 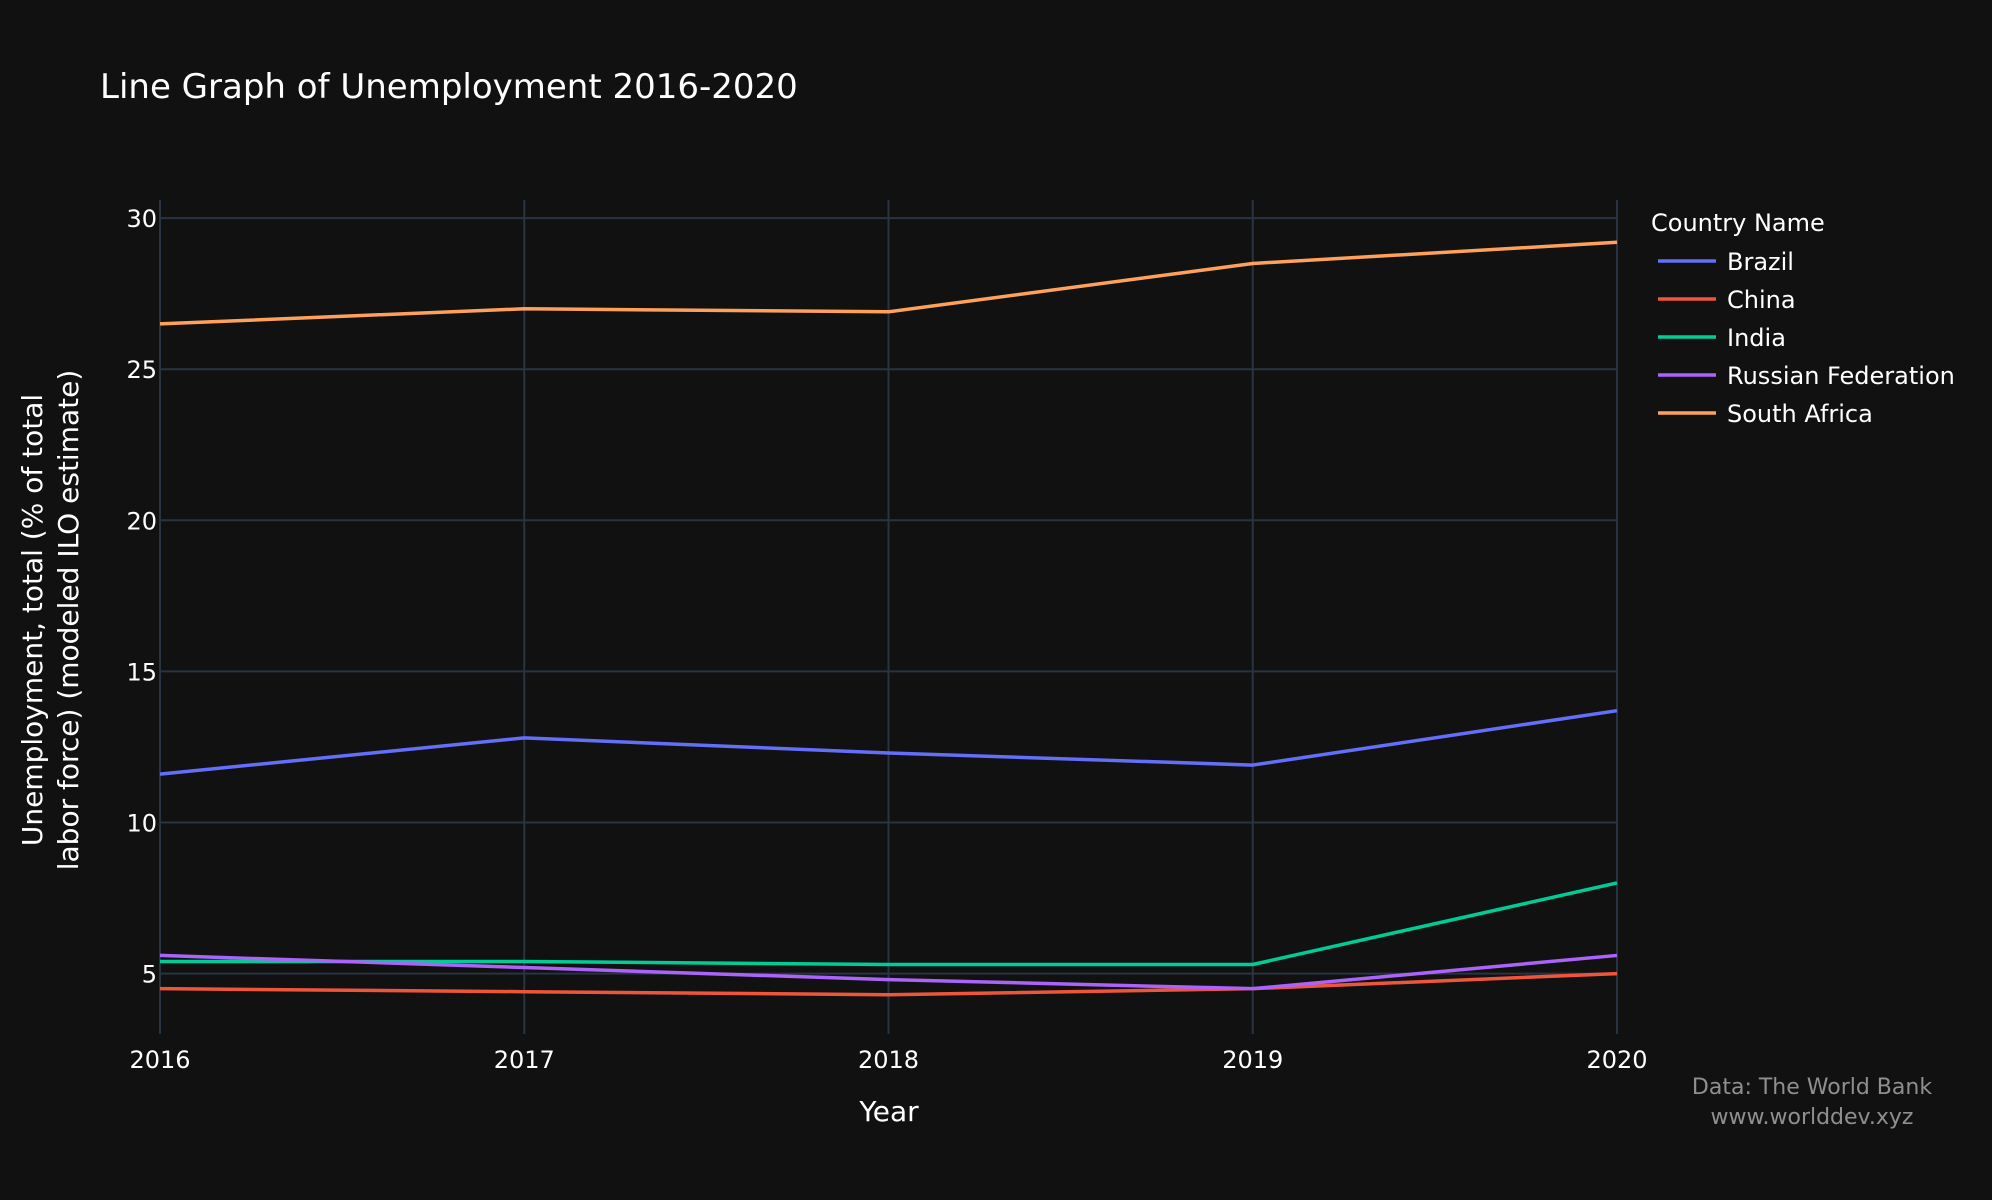 I want to click on y-tick-label: 10, so click(x=141, y=823).